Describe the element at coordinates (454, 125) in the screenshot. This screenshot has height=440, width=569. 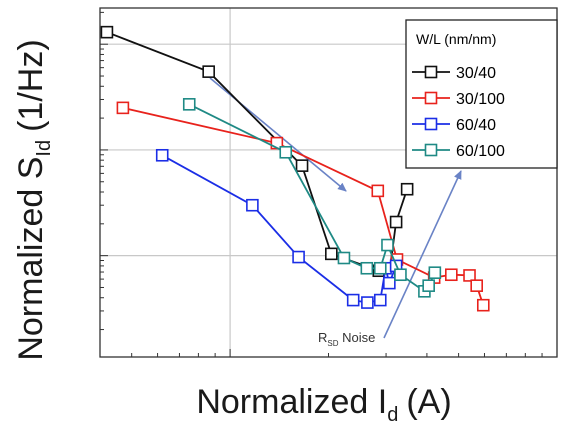
I see `legend-item: 60/40` at that location.